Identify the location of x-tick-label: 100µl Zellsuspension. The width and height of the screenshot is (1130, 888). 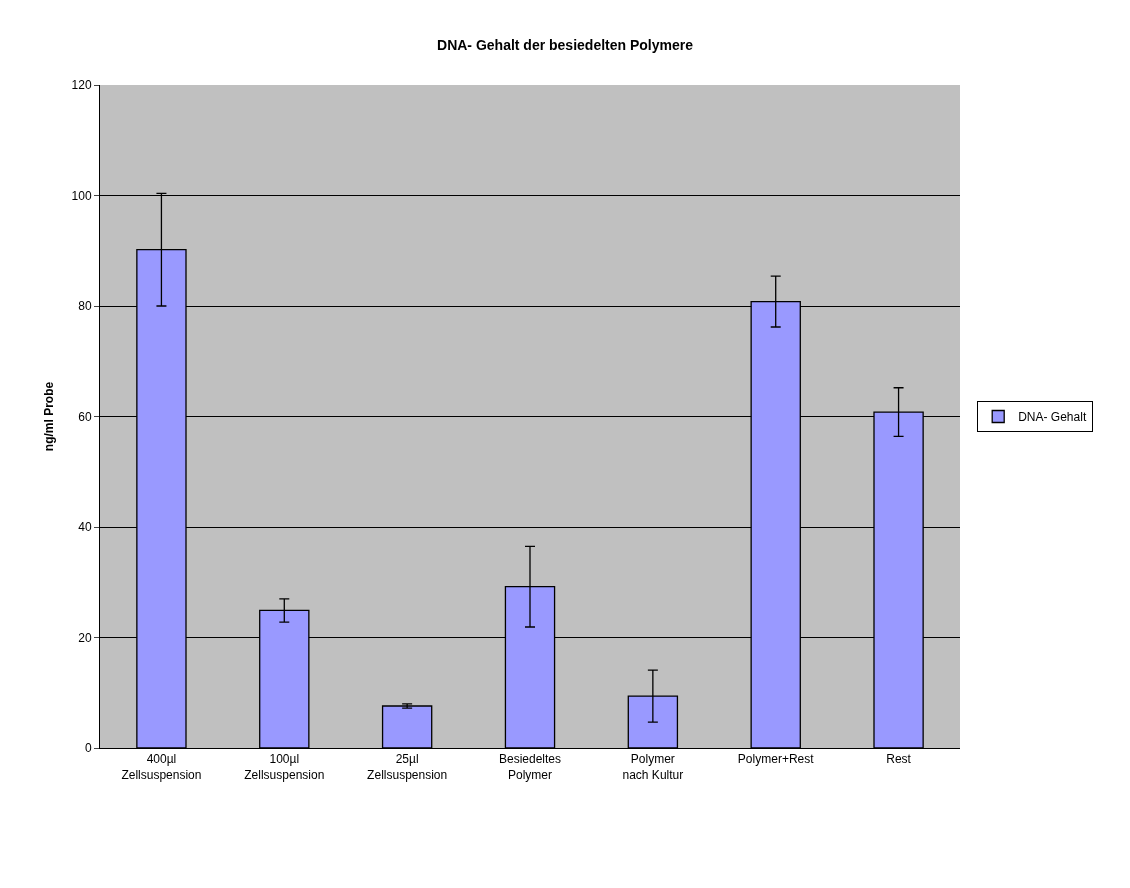
(284, 767).